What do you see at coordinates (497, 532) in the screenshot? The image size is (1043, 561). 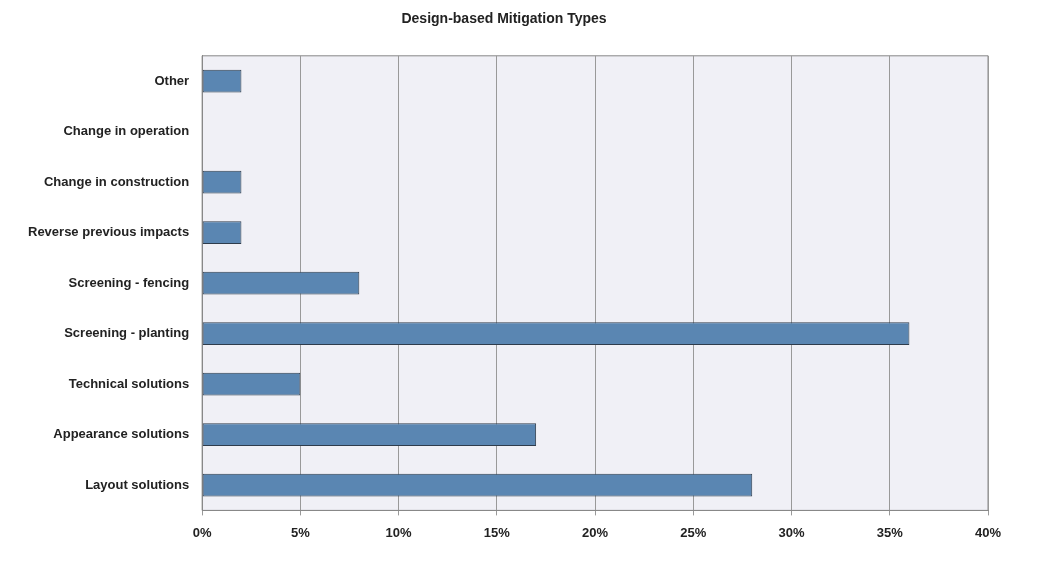 I see `x-tick-label: 15%` at bounding box center [497, 532].